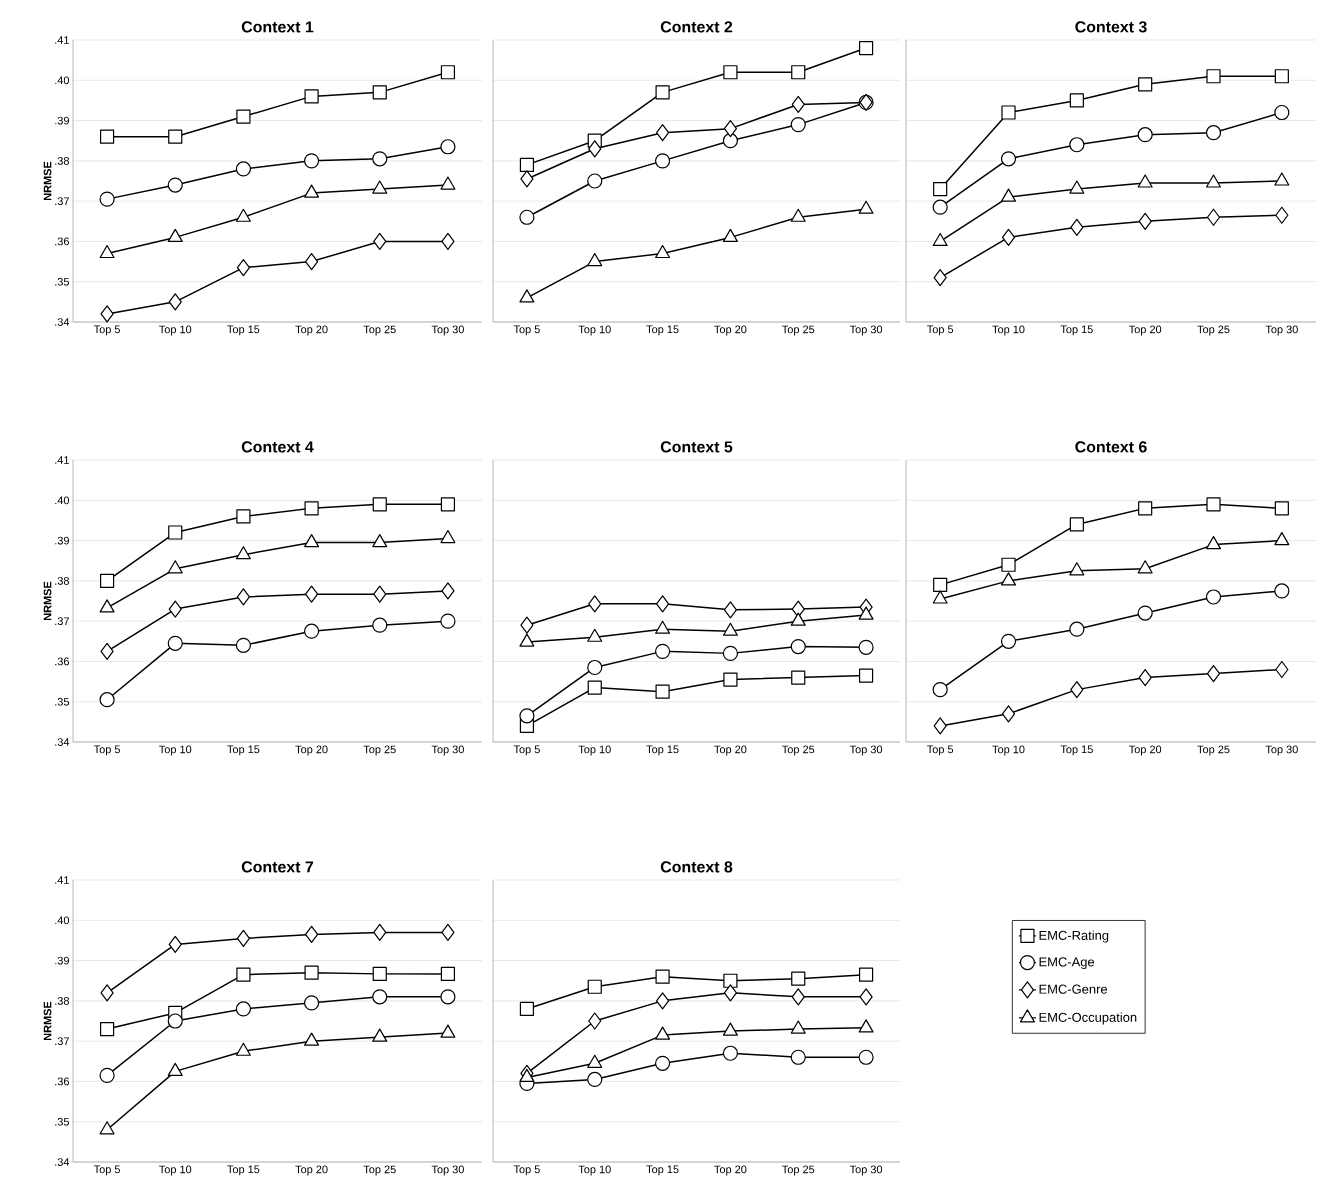 This screenshot has height=1198, width=1319. I want to click on y-tick-label: .36, so click(62, 241).